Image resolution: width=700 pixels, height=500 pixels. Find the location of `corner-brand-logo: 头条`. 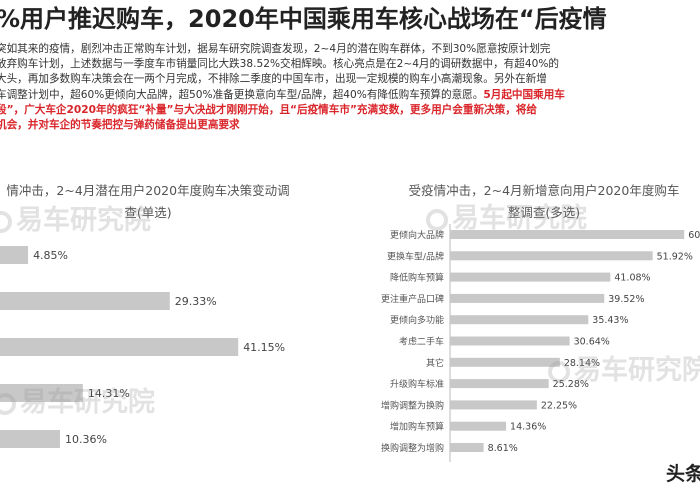

corner-brand-logo: 头条 is located at coordinates (682, 474).